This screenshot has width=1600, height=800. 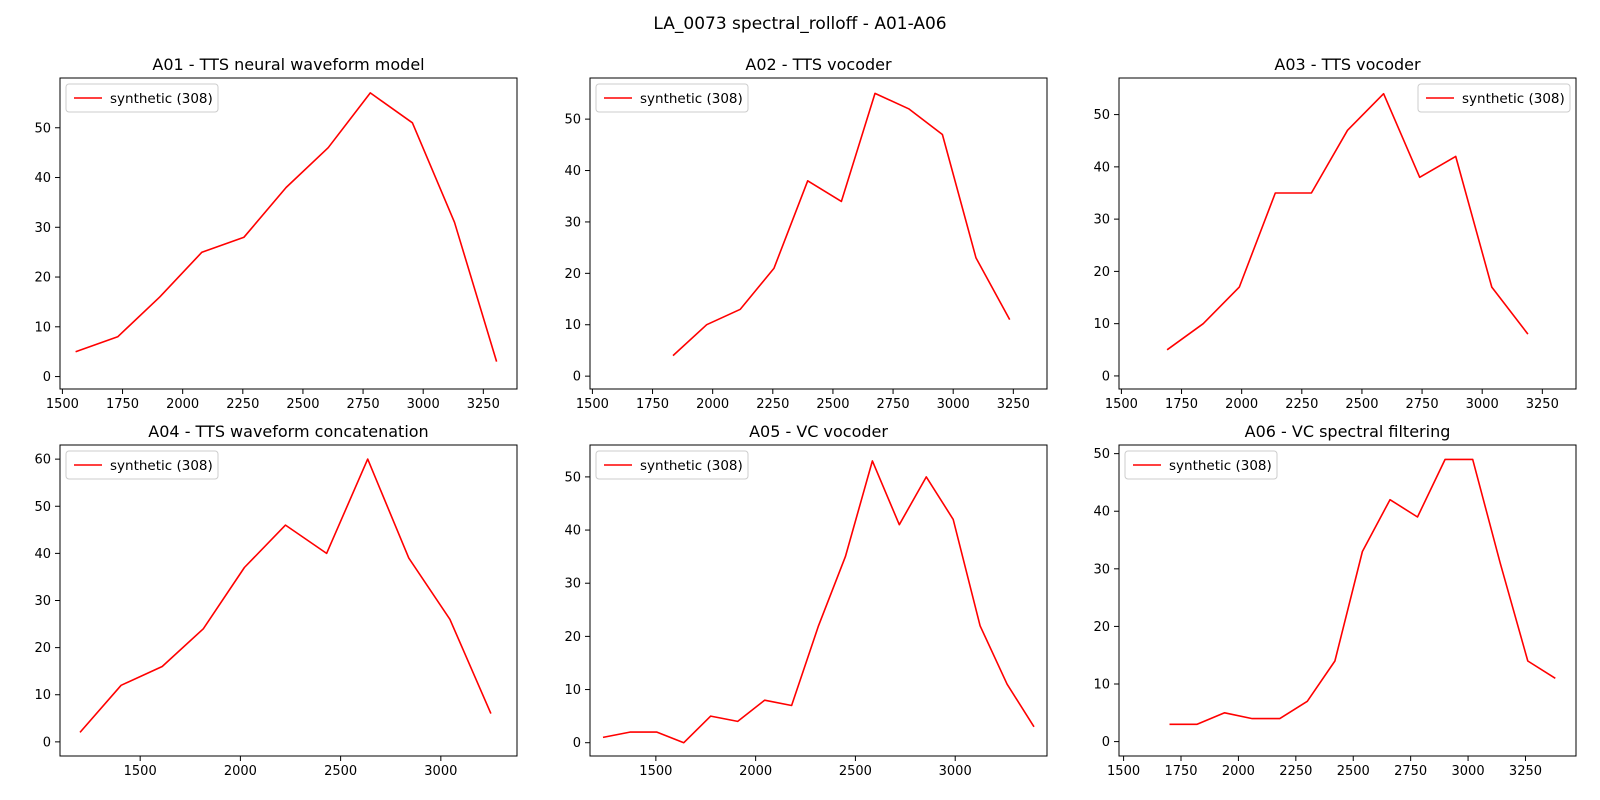 What do you see at coordinates (818, 64) in the screenshot?
I see `subplot-title: A02 - TTS vocoder` at bounding box center [818, 64].